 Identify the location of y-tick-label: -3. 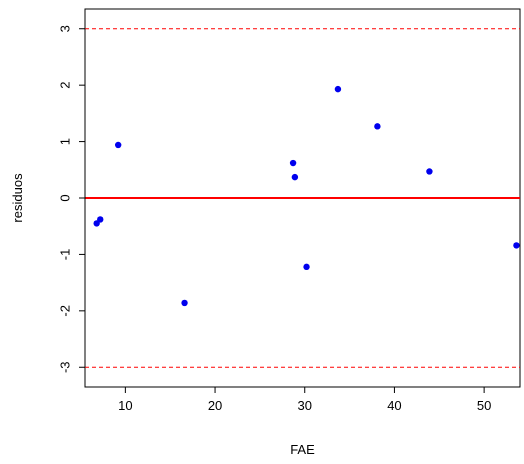
(64, 367).